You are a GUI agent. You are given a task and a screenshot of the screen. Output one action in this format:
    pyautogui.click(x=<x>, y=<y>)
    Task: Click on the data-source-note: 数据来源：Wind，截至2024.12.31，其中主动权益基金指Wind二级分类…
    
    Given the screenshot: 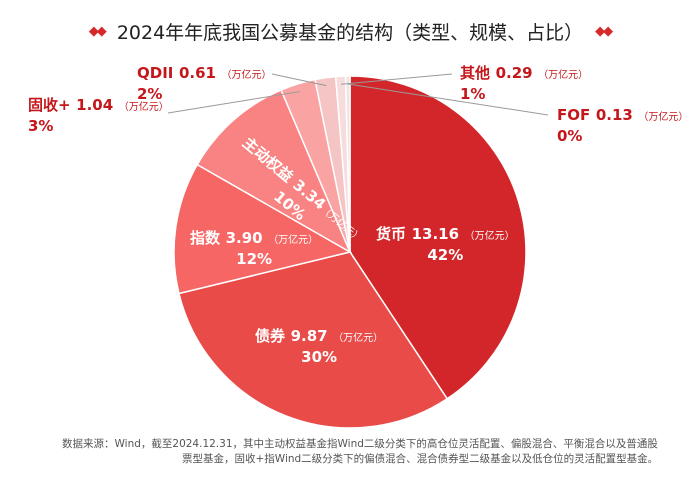 What is the action you would take?
    pyautogui.click(x=372, y=452)
    